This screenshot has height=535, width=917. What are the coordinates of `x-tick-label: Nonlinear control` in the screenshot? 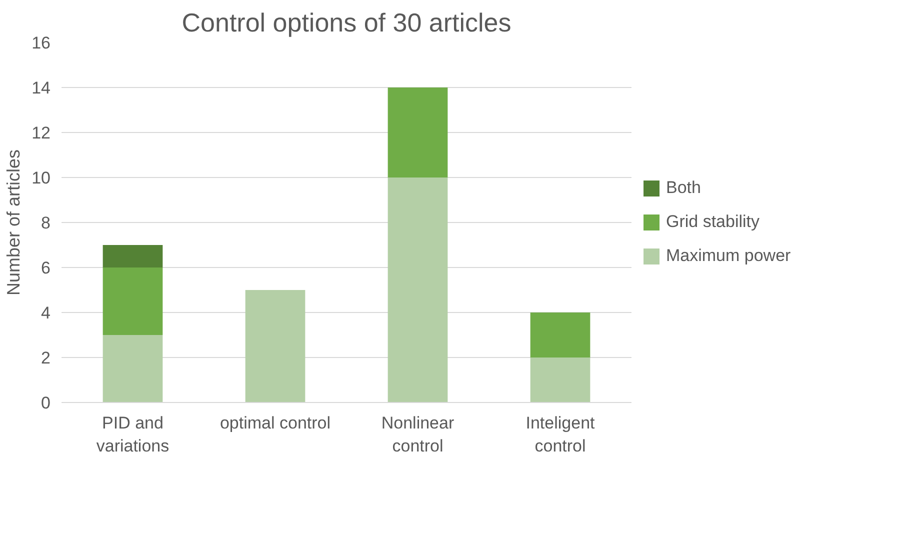 It's located at (417, 435).